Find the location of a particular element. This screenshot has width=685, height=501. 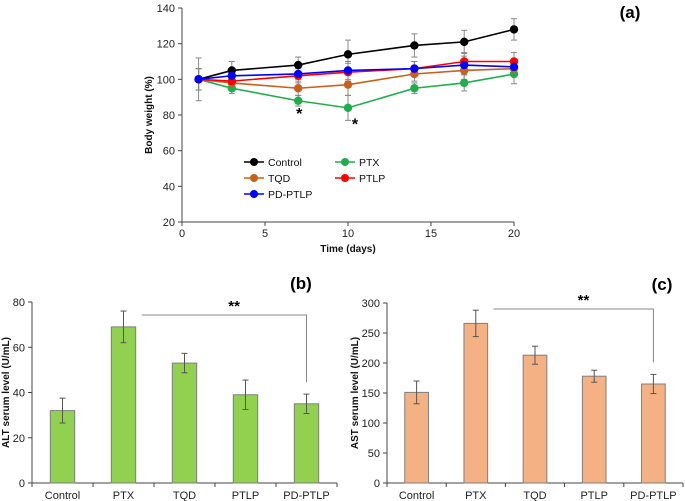

legend-label-Control: Control is located at coordinates (285, 163).